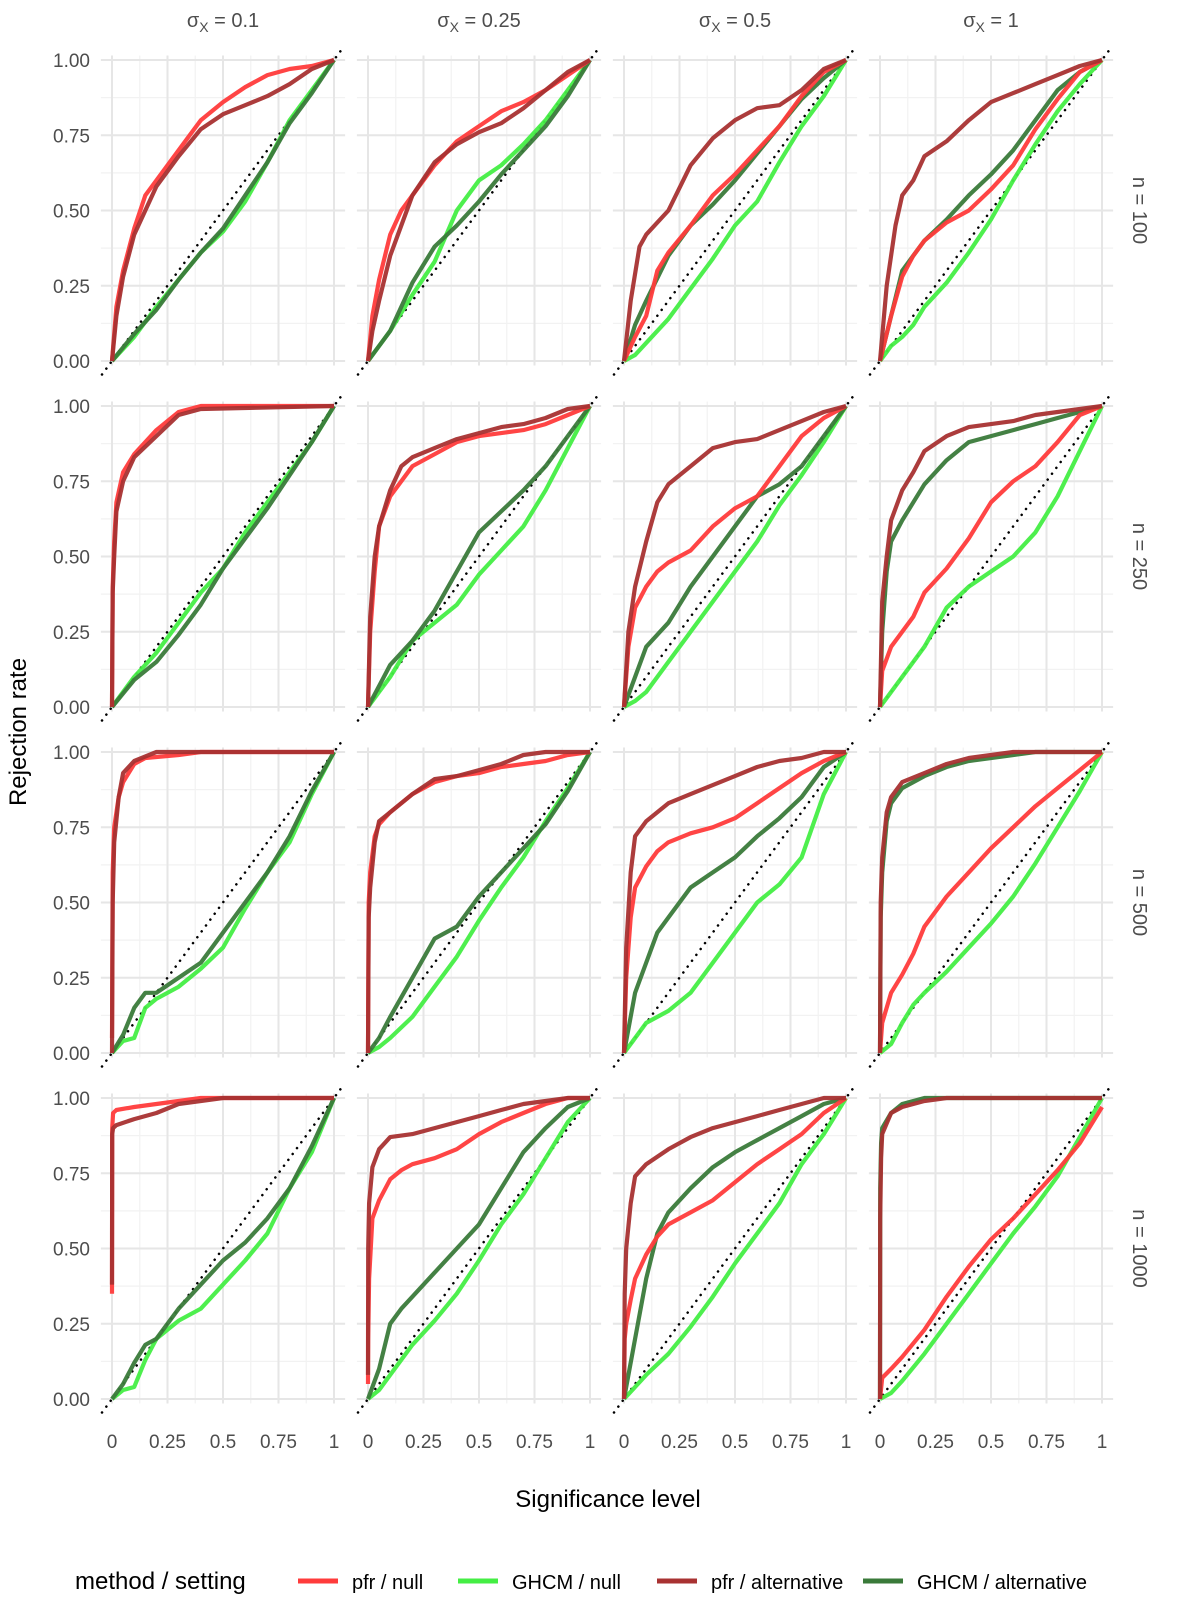 The image size is (1179, 1604). I want to click on row-strip-label: n = 250, so click(1139, 556).